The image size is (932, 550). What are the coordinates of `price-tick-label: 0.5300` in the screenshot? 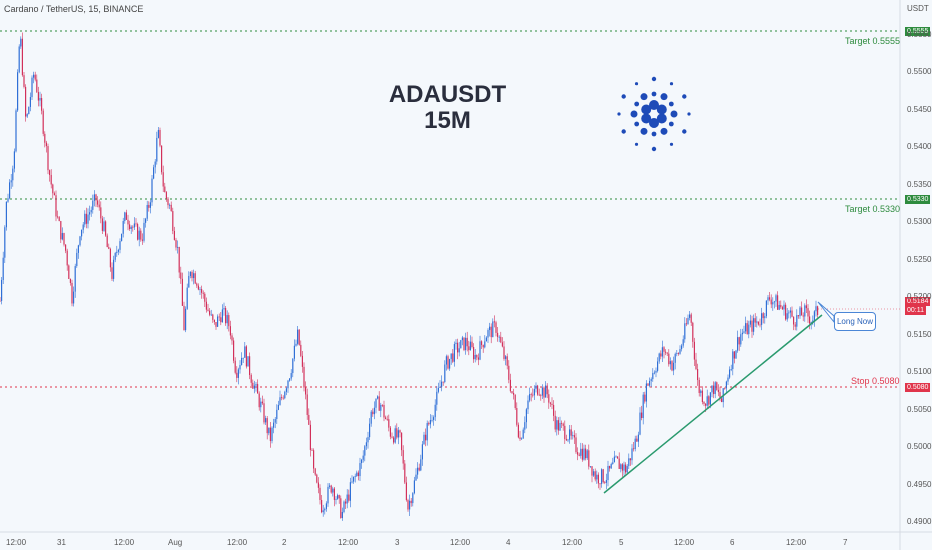 It's located at (919, 221).